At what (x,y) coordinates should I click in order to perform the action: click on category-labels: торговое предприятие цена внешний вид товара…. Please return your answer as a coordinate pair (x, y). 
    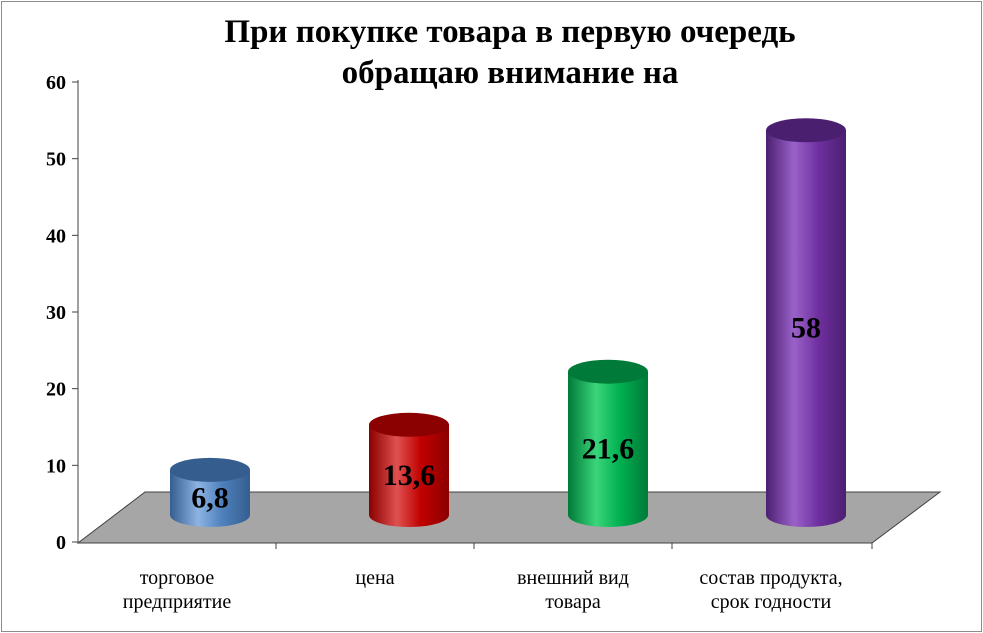
    Looking at the image, I should click on (483, 590).